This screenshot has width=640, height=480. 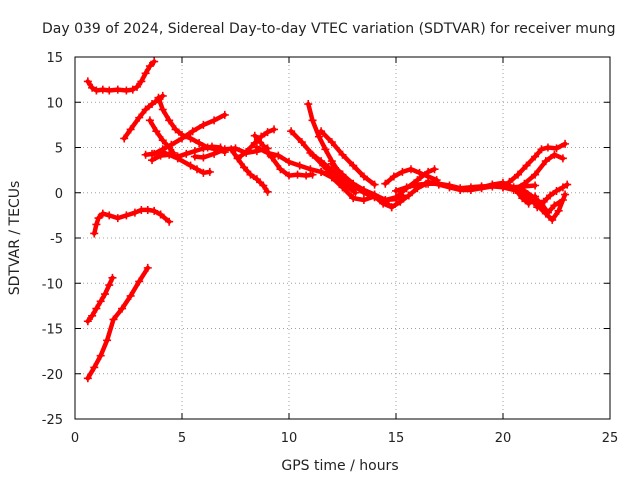 What do you see at coordinates (182, 438) in the screenshot?
I see `x-tick-label: 5` at bounding box center [182, 438].